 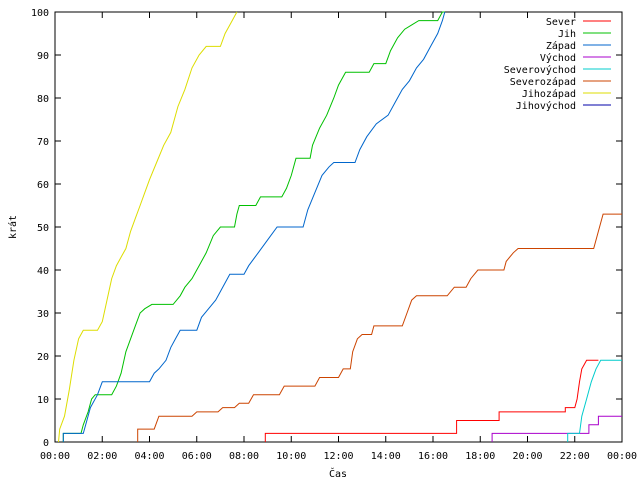 What do you see at coordinates (433, 456) in the screenshot?
I see `x-tick-label: 16:00` at bounding box center [433, 456].